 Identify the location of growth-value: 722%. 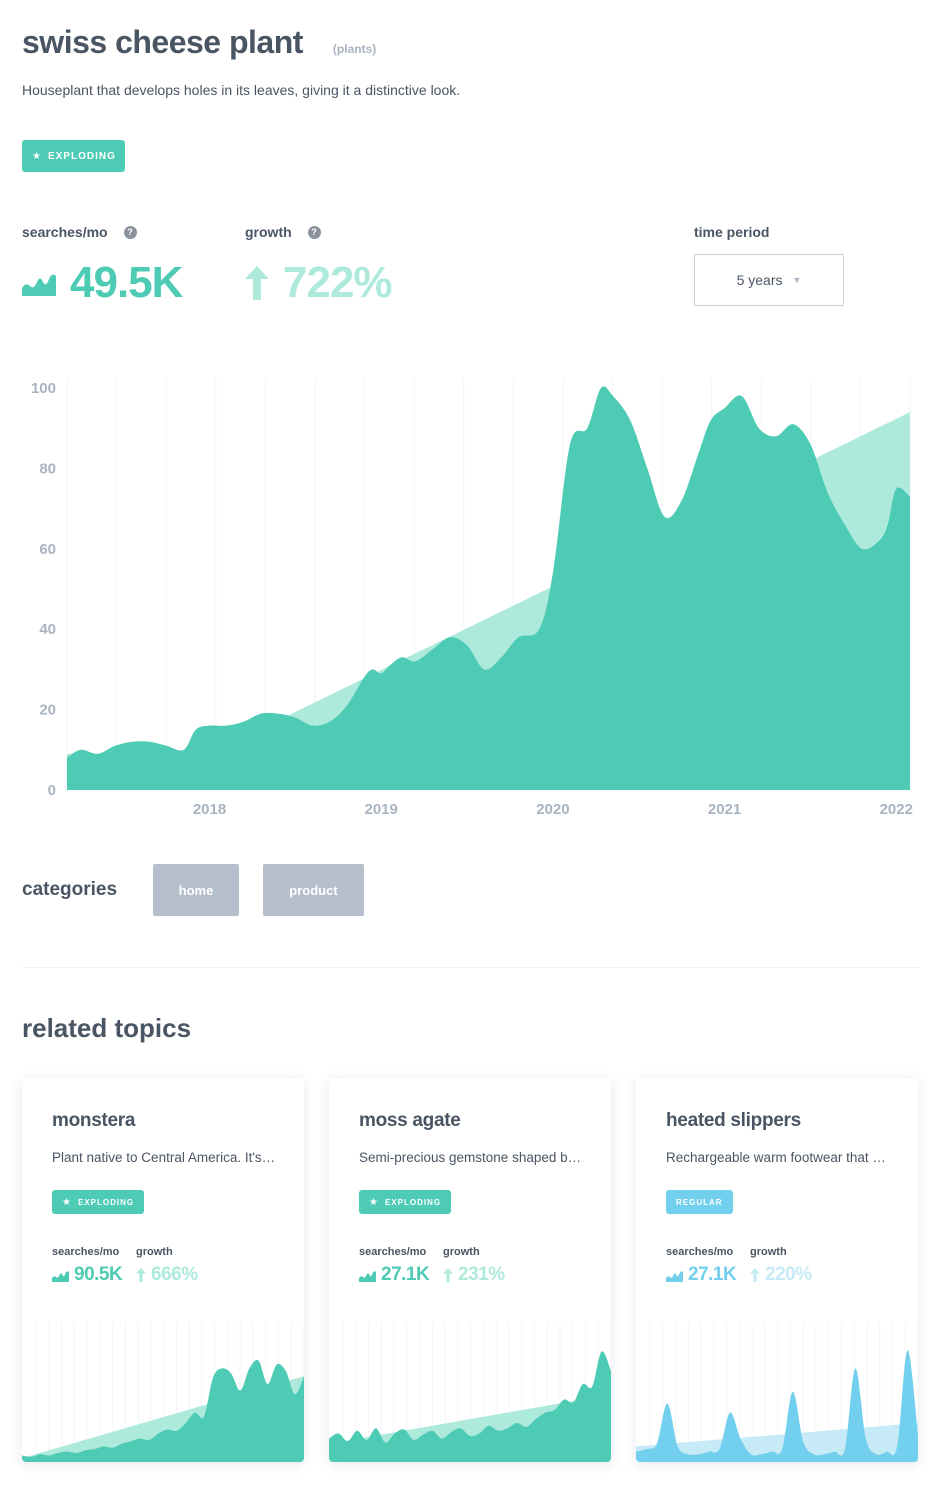
(319, 283).